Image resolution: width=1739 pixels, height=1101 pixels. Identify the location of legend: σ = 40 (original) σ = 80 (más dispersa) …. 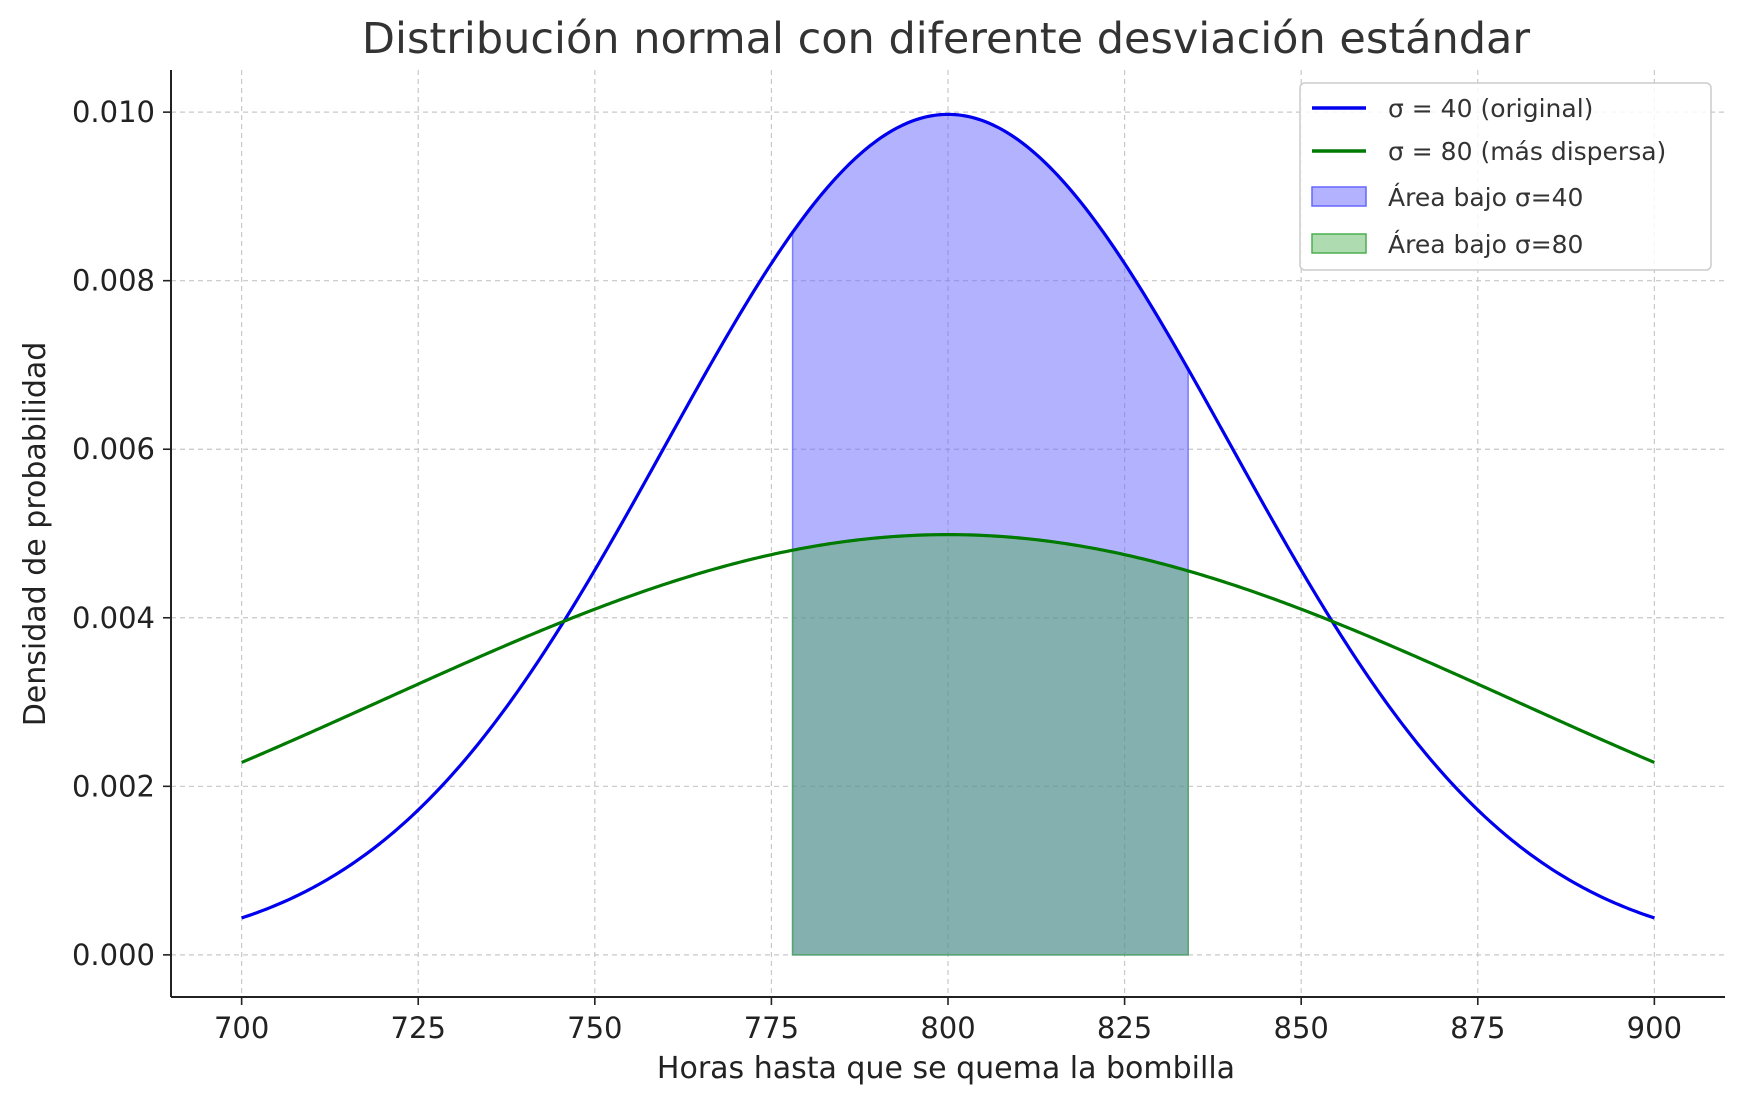
(1505, 176).